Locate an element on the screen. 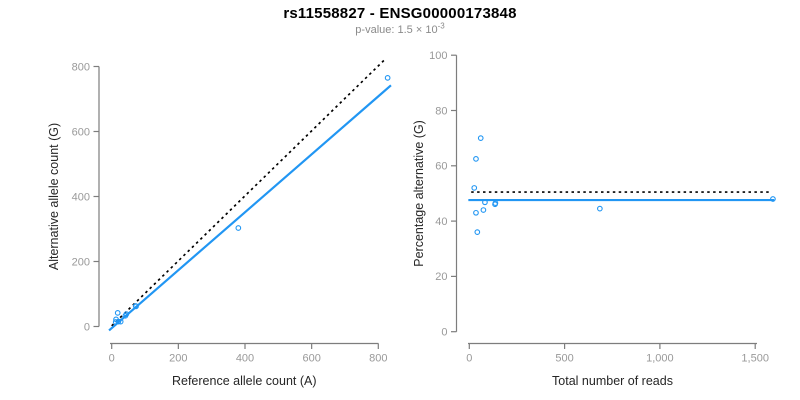 Image resolution: width=800 pixels, height=400 pixels. x-tick-label: 600 is located at coordinates (311, 359).